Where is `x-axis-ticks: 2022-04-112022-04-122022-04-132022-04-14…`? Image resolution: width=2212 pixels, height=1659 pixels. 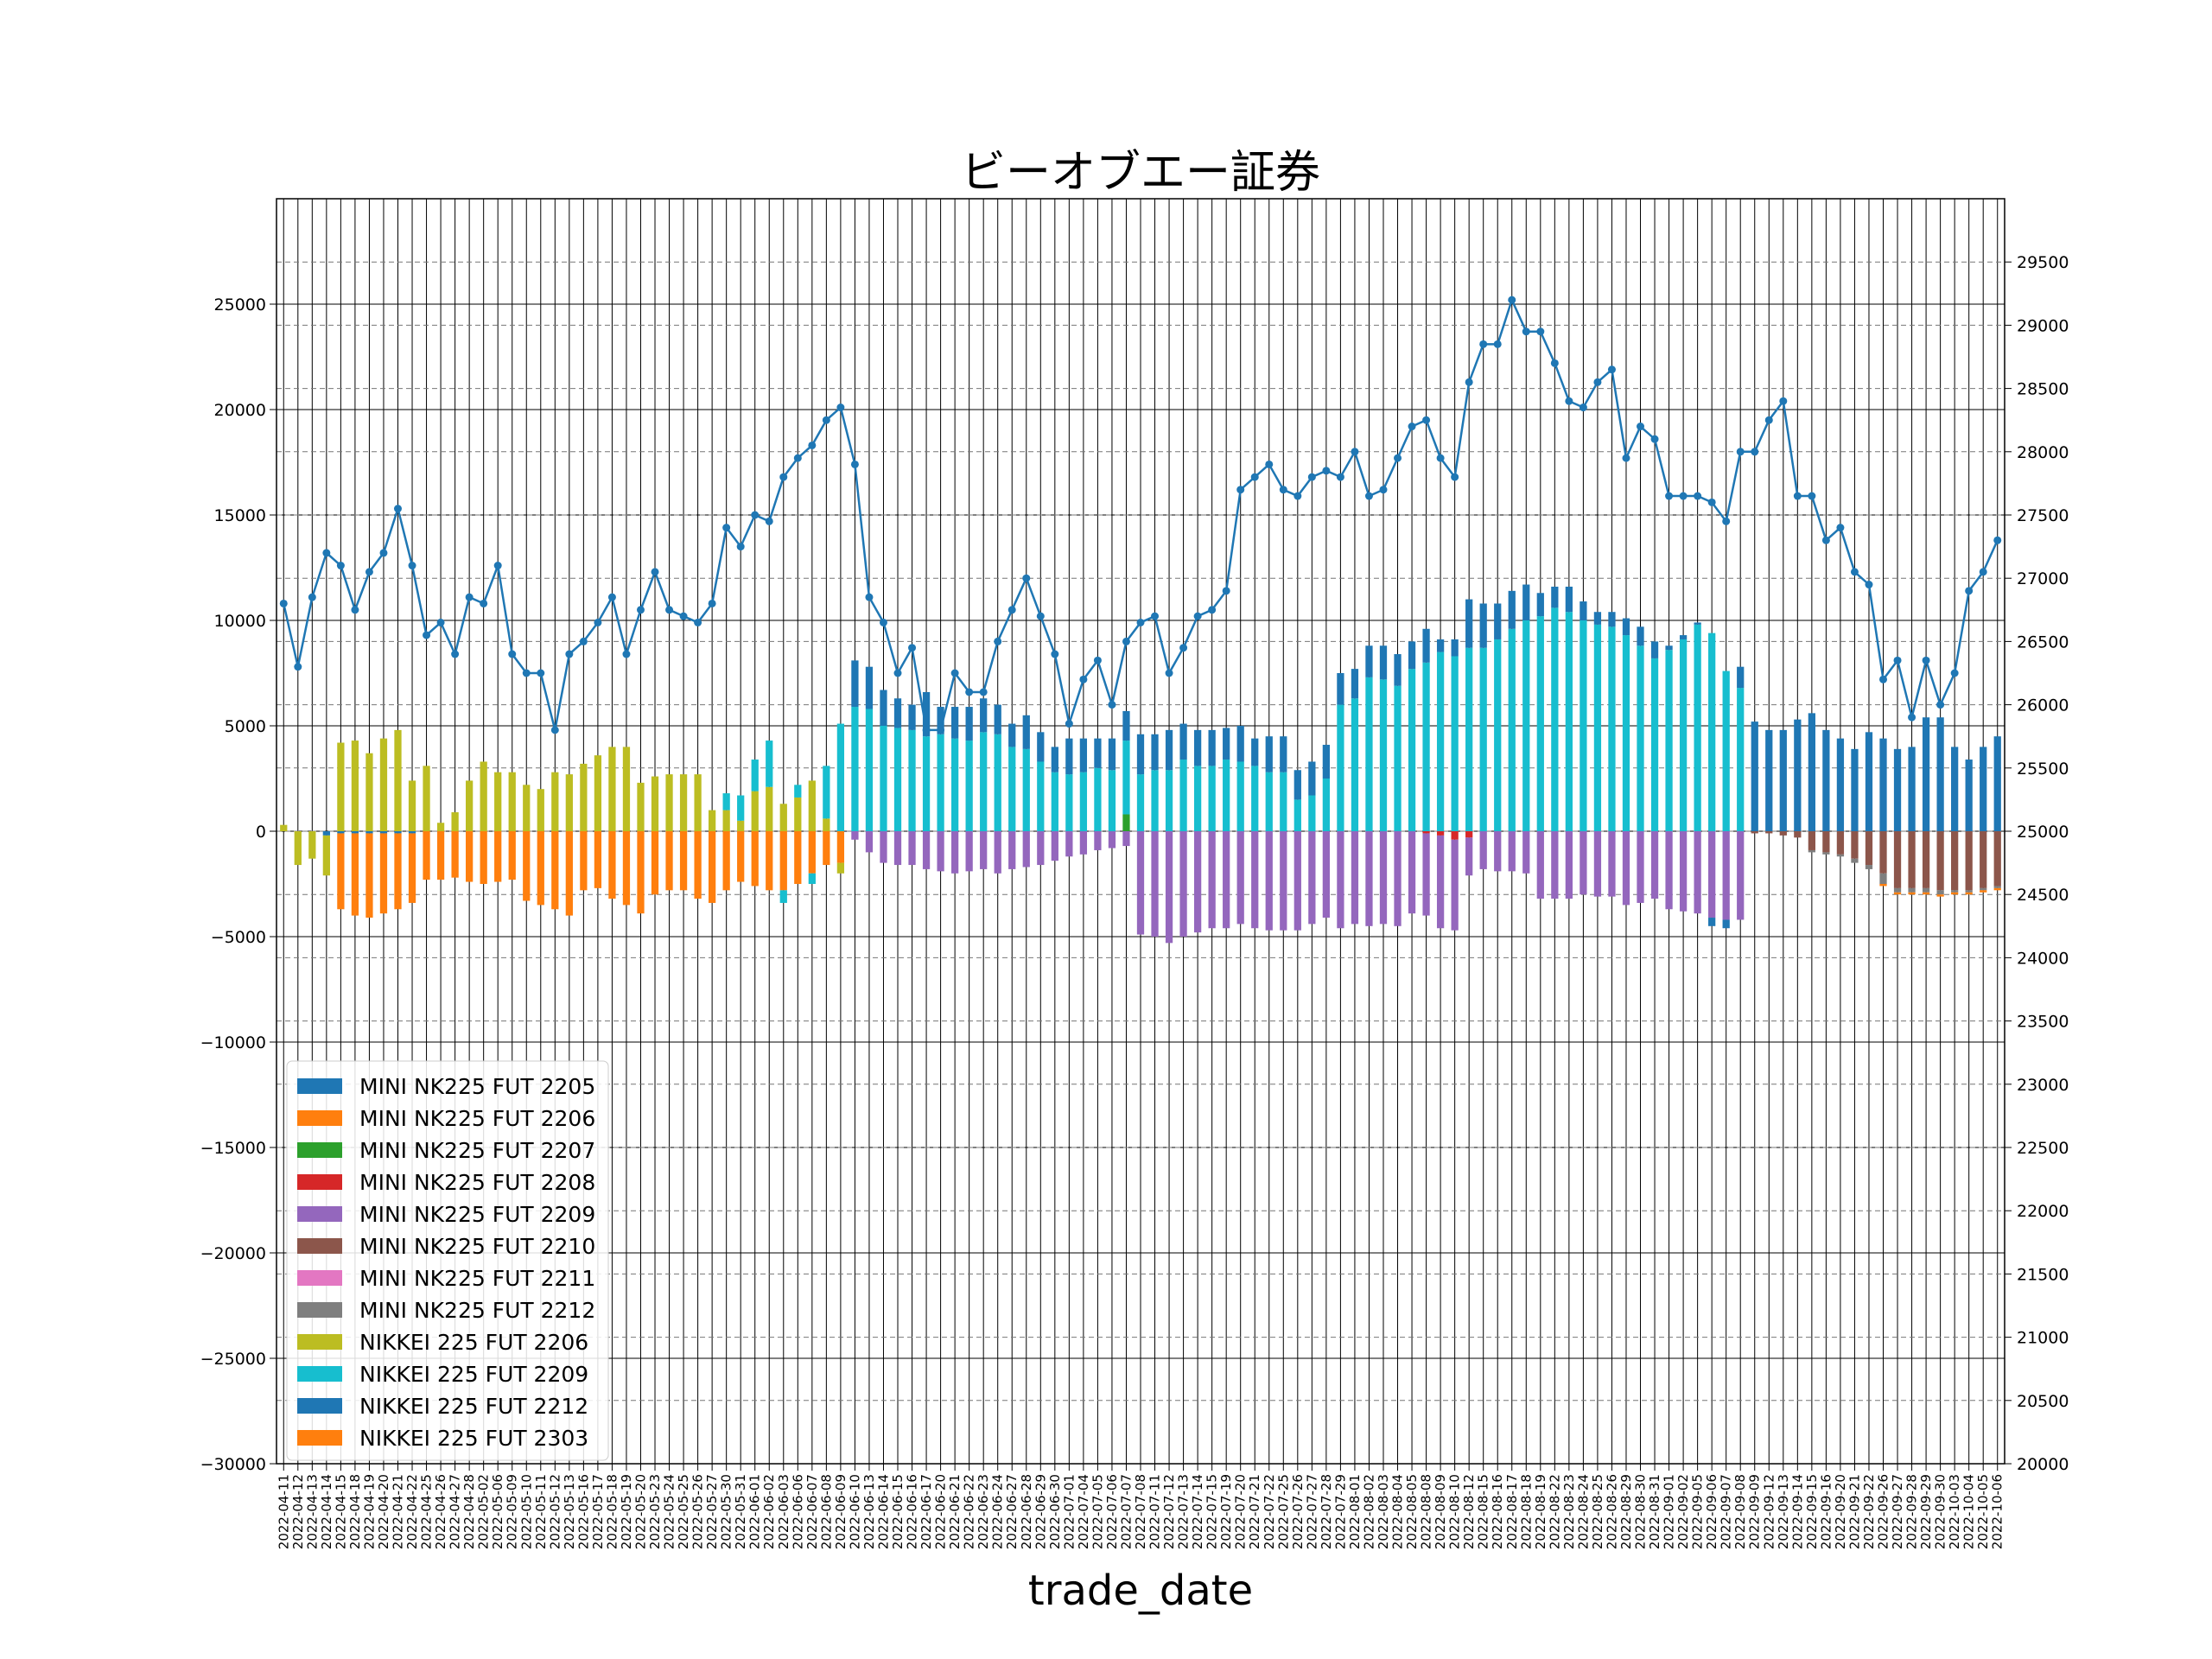 x-axis-ticks: 2022-04-112022-04-122022-04-132022-04-14… is located at coordinates (1140, 1506).